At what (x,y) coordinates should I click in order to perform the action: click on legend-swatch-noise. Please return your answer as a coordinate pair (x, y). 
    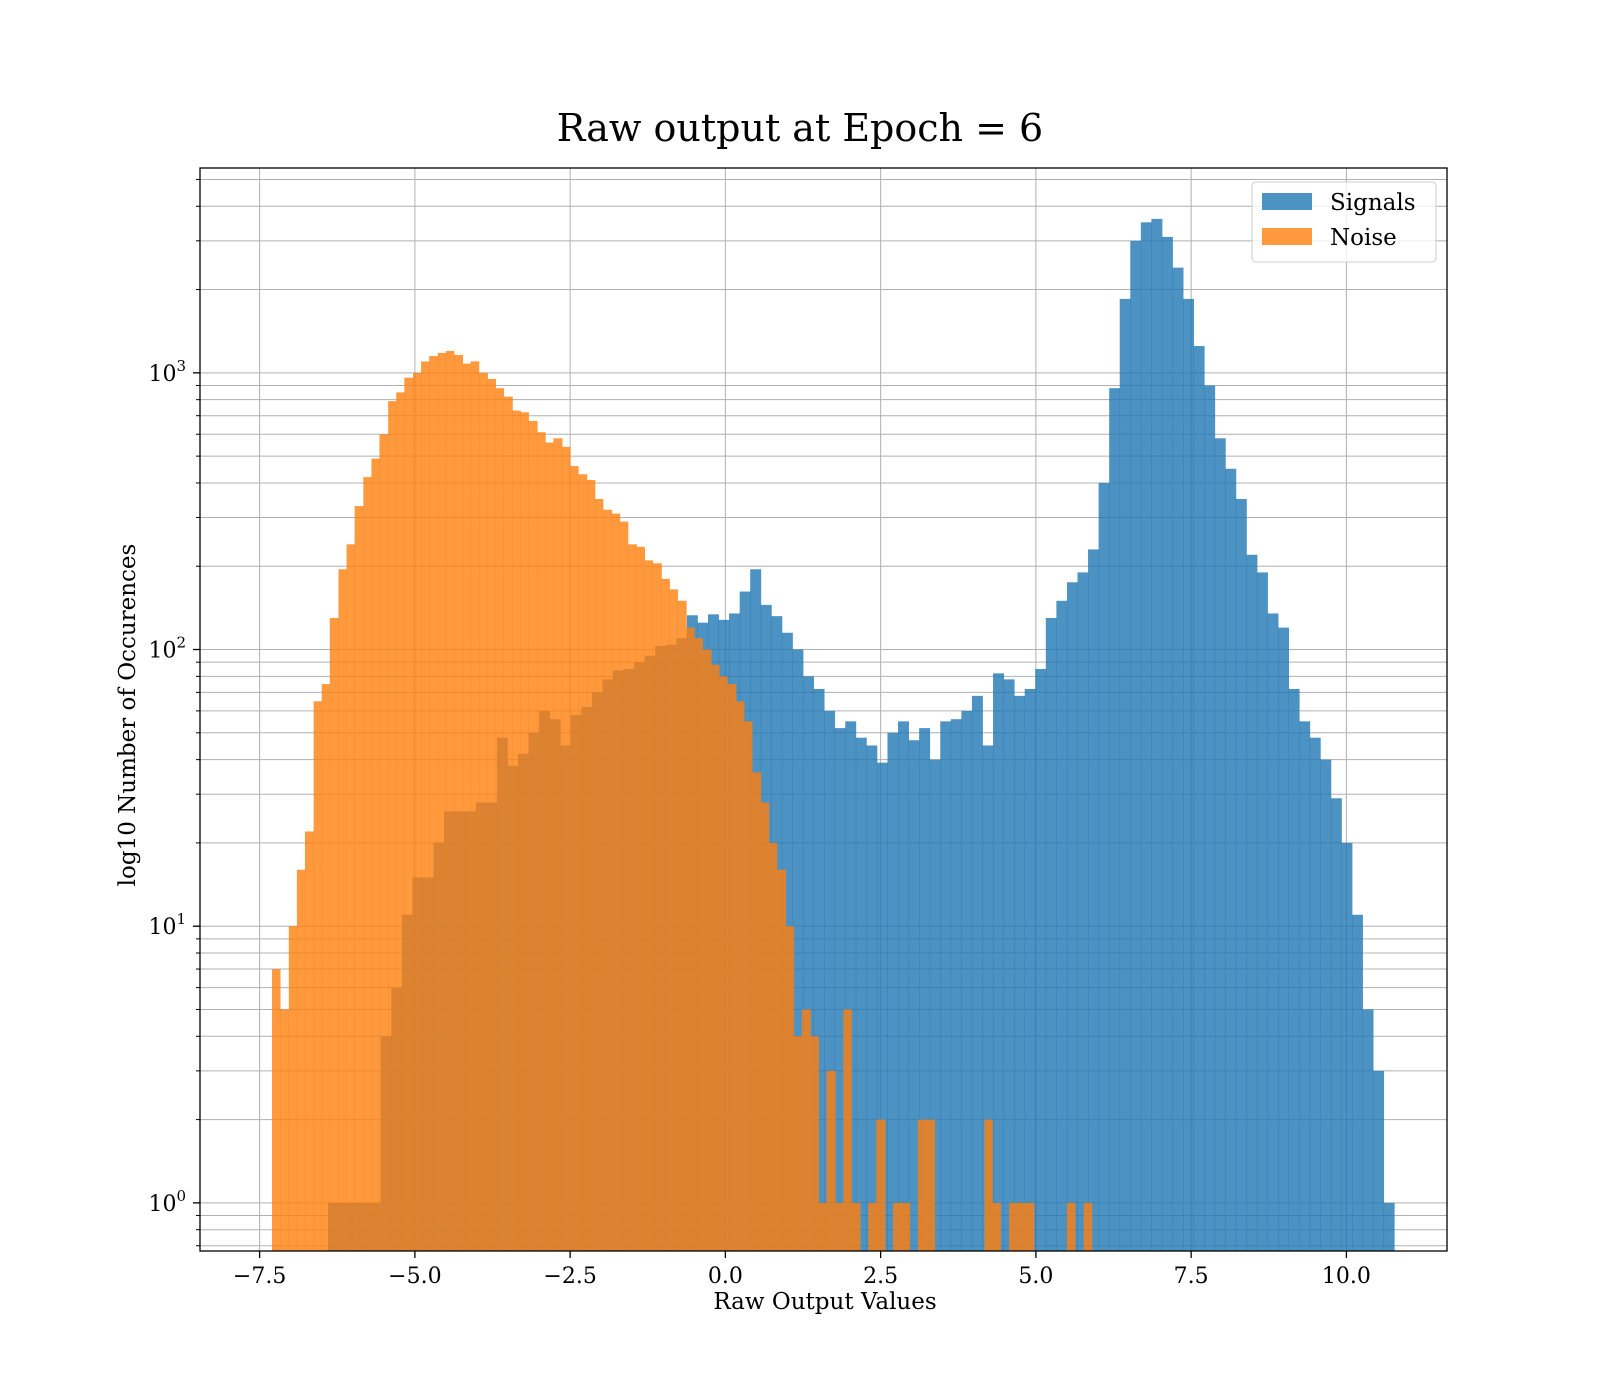
    Looking at the image, I should click on (1287, 236).